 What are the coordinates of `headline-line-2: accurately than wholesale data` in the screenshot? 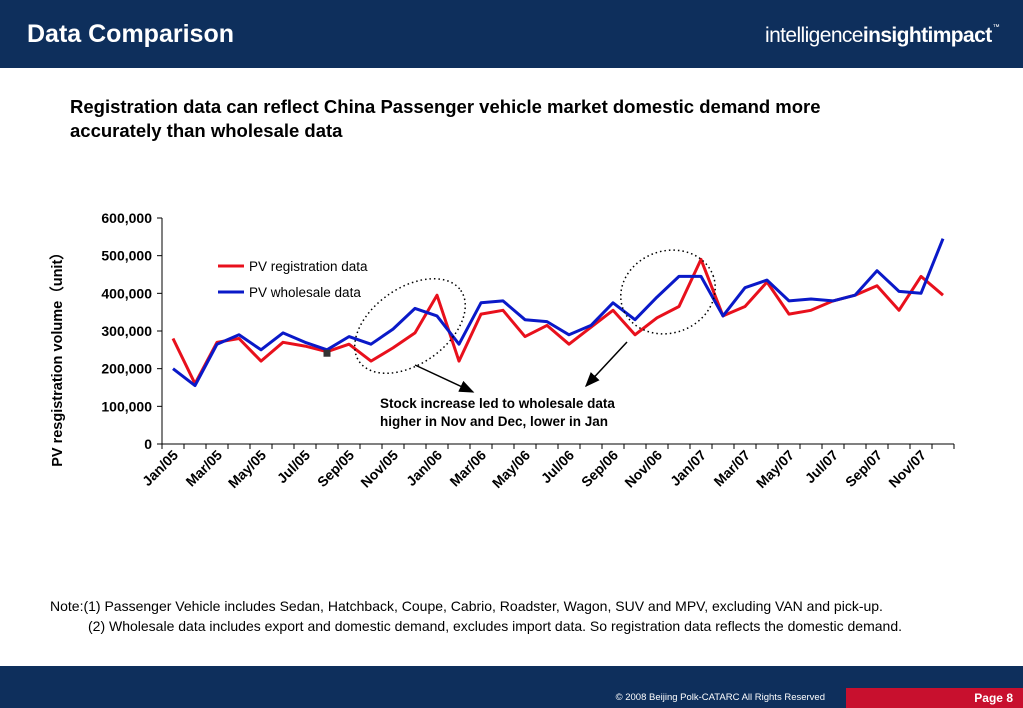 It's located at (206, 130).